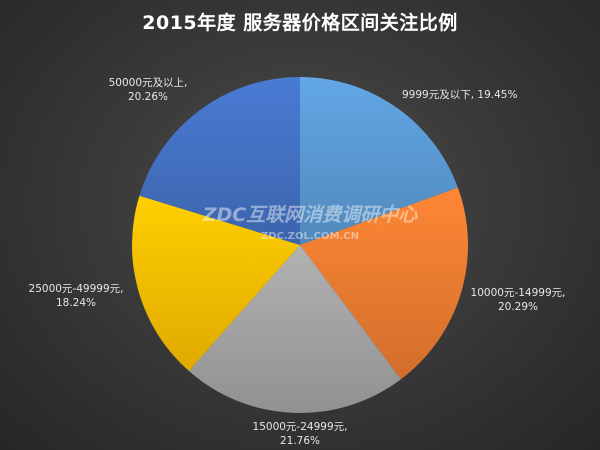 This screenshot has width=600, height=450. What do you see at coordinates (310, 215) in the screenshot?
I see `watermark-text: ZDC互联网消费调研中心` at bounding box center [310, 215].